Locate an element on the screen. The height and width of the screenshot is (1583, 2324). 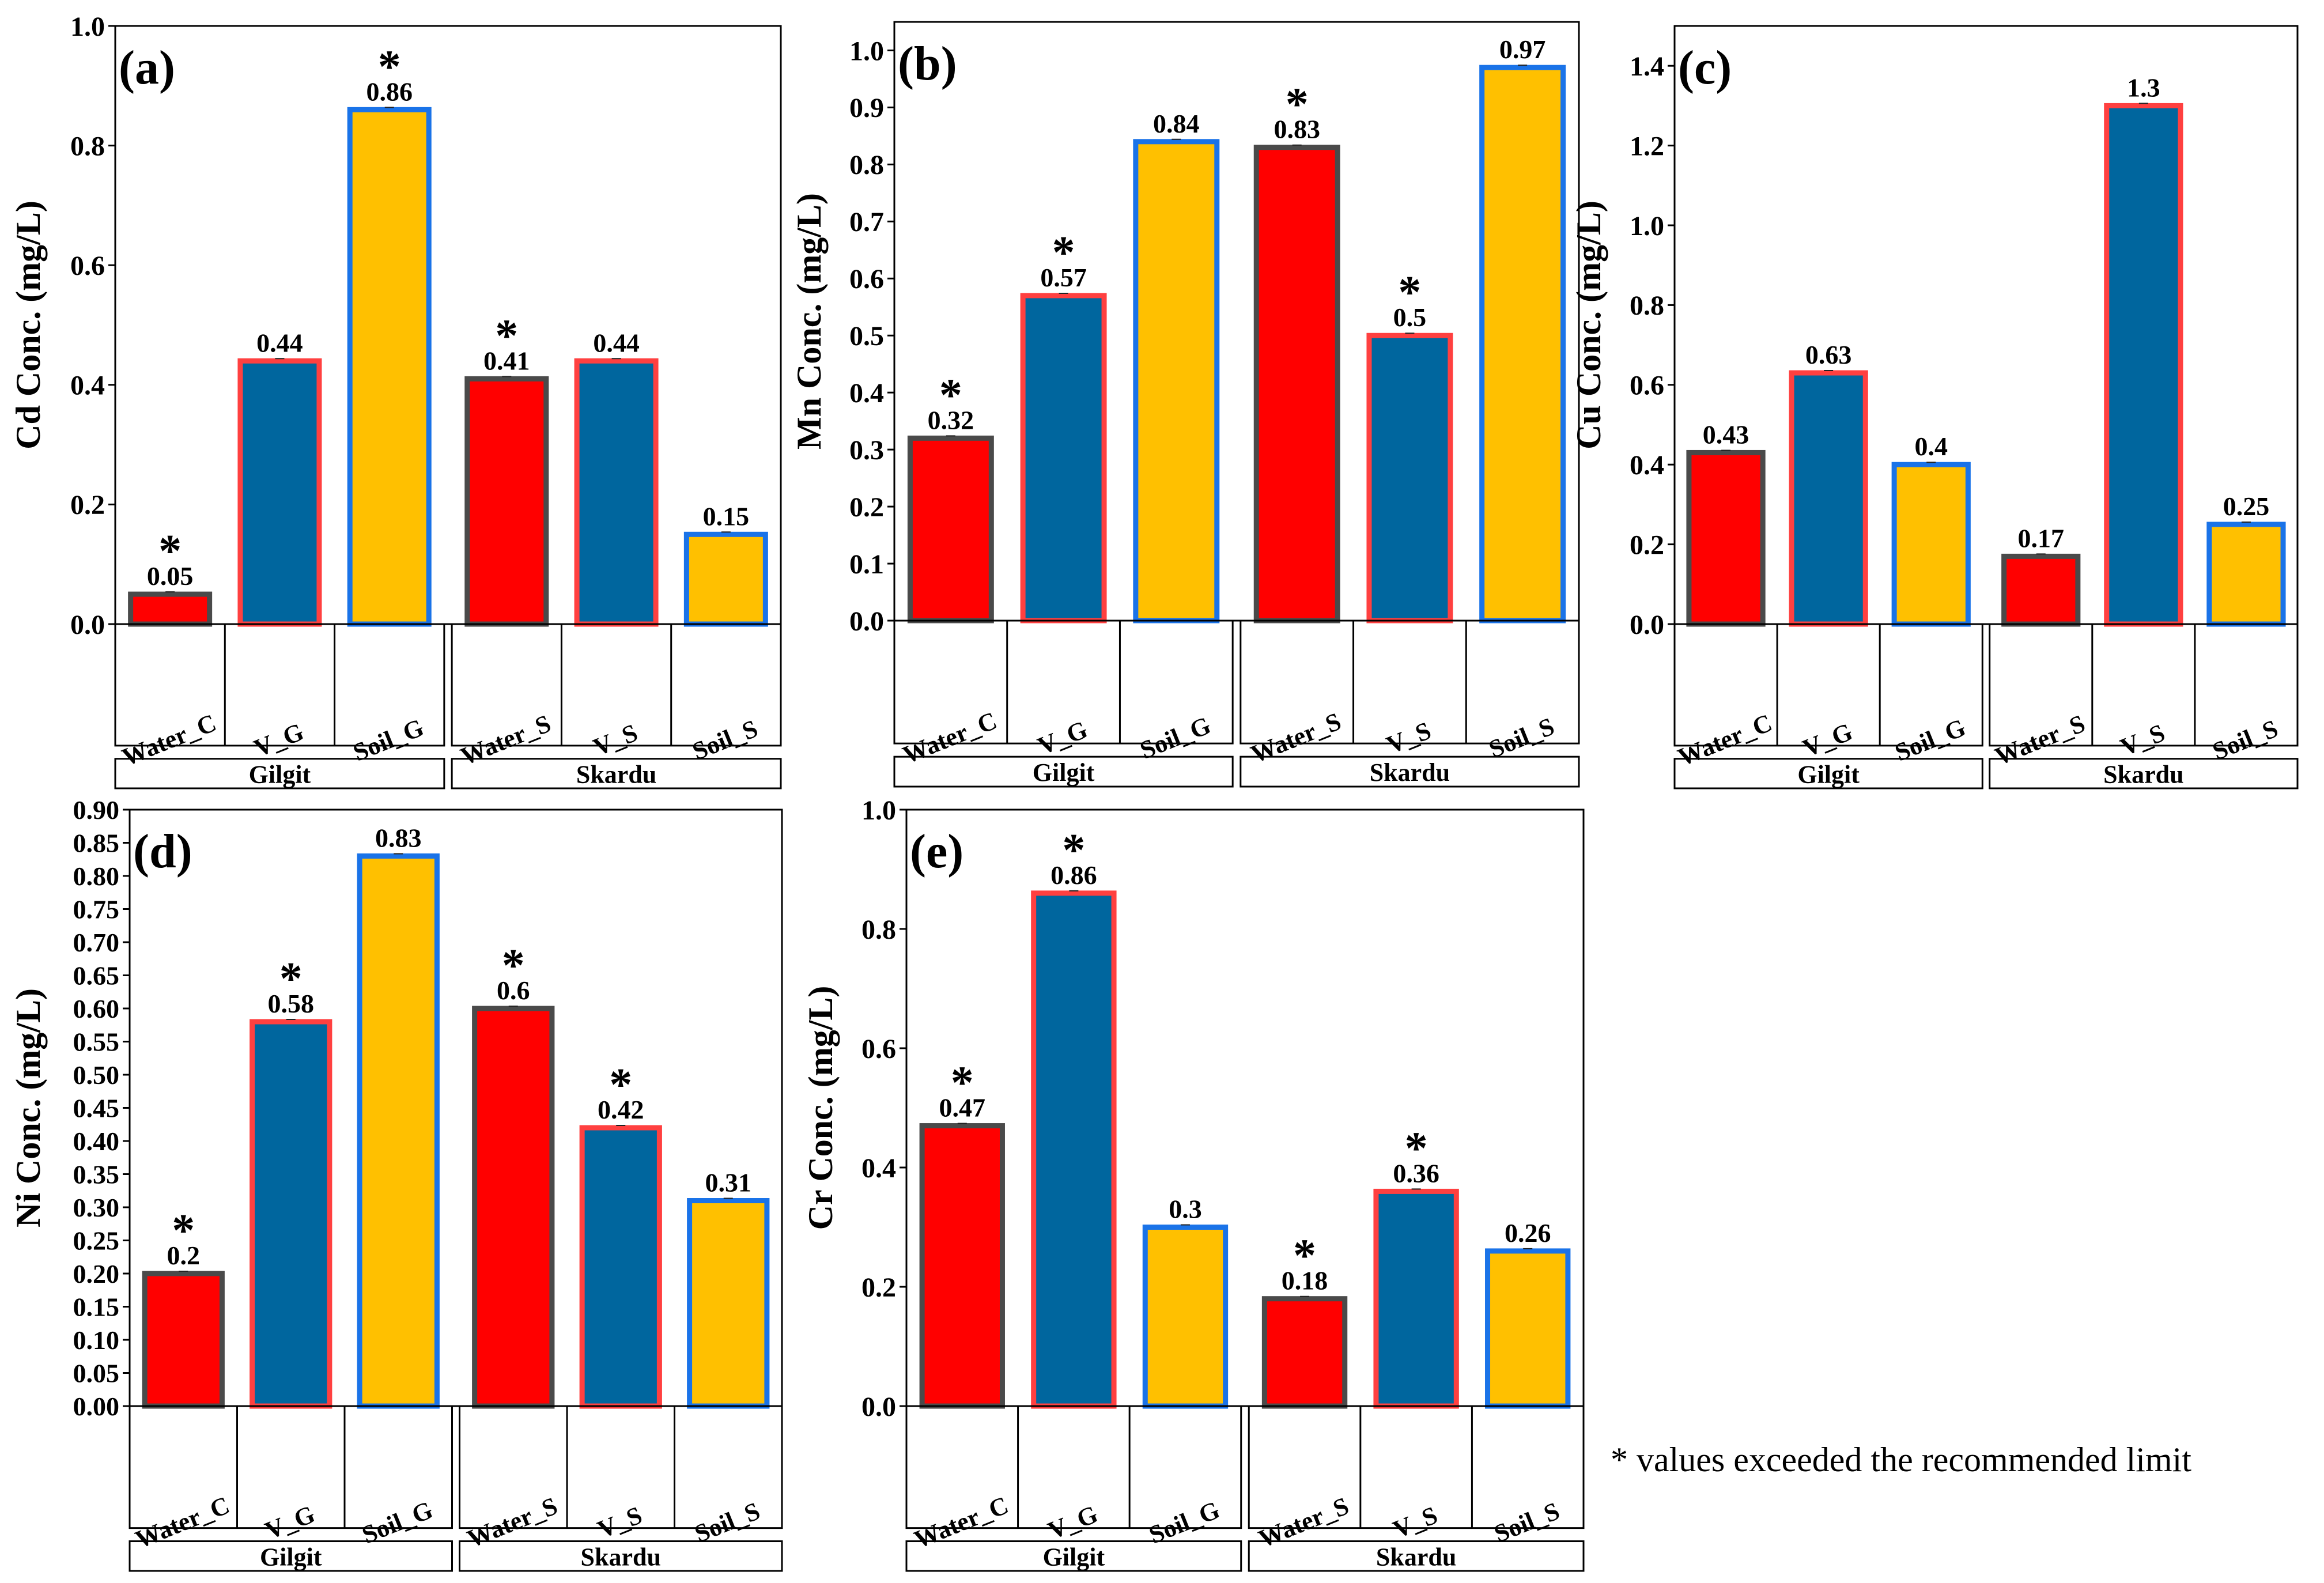
data-label: 0.36 is located at coordinates (1416, 1173).